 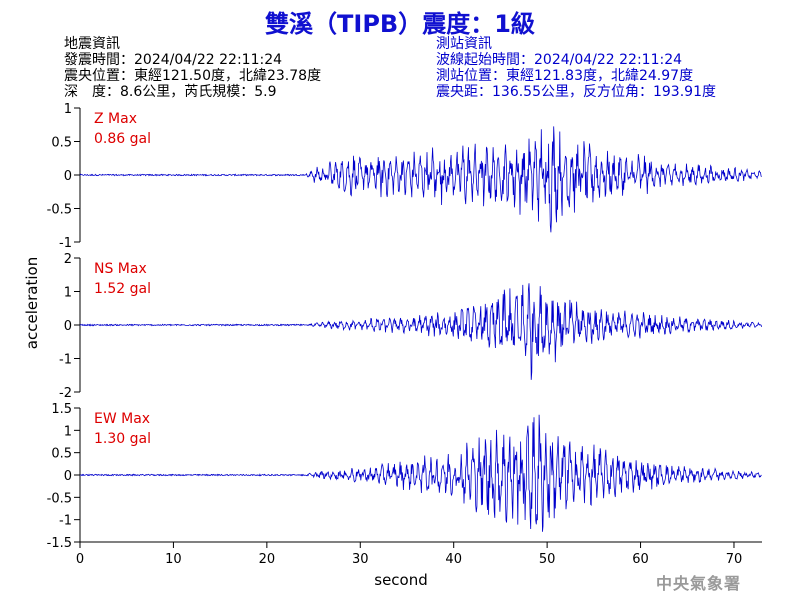 I want to click on max-value: 0.86 gal, so click(x=122, y=139).